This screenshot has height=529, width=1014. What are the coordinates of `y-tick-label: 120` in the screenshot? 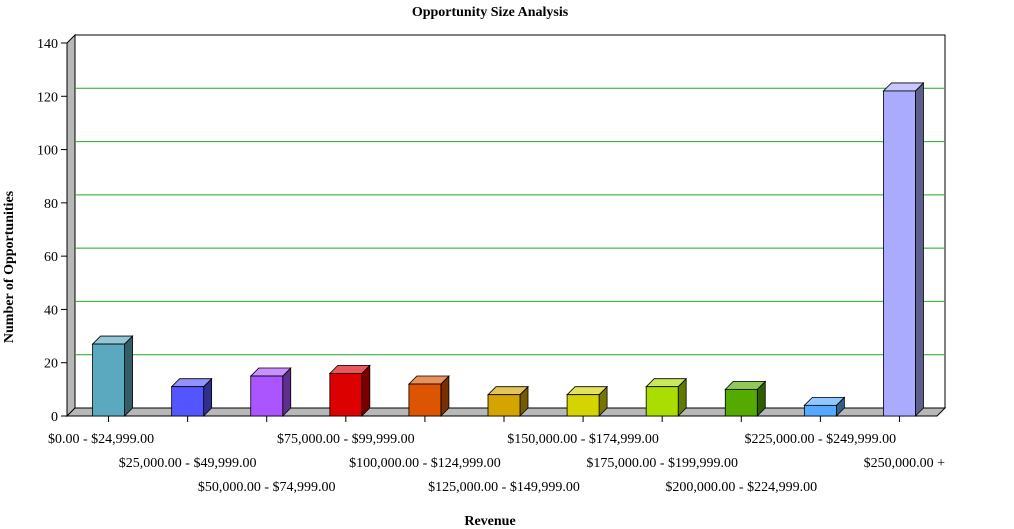 It's located at (47, 97).